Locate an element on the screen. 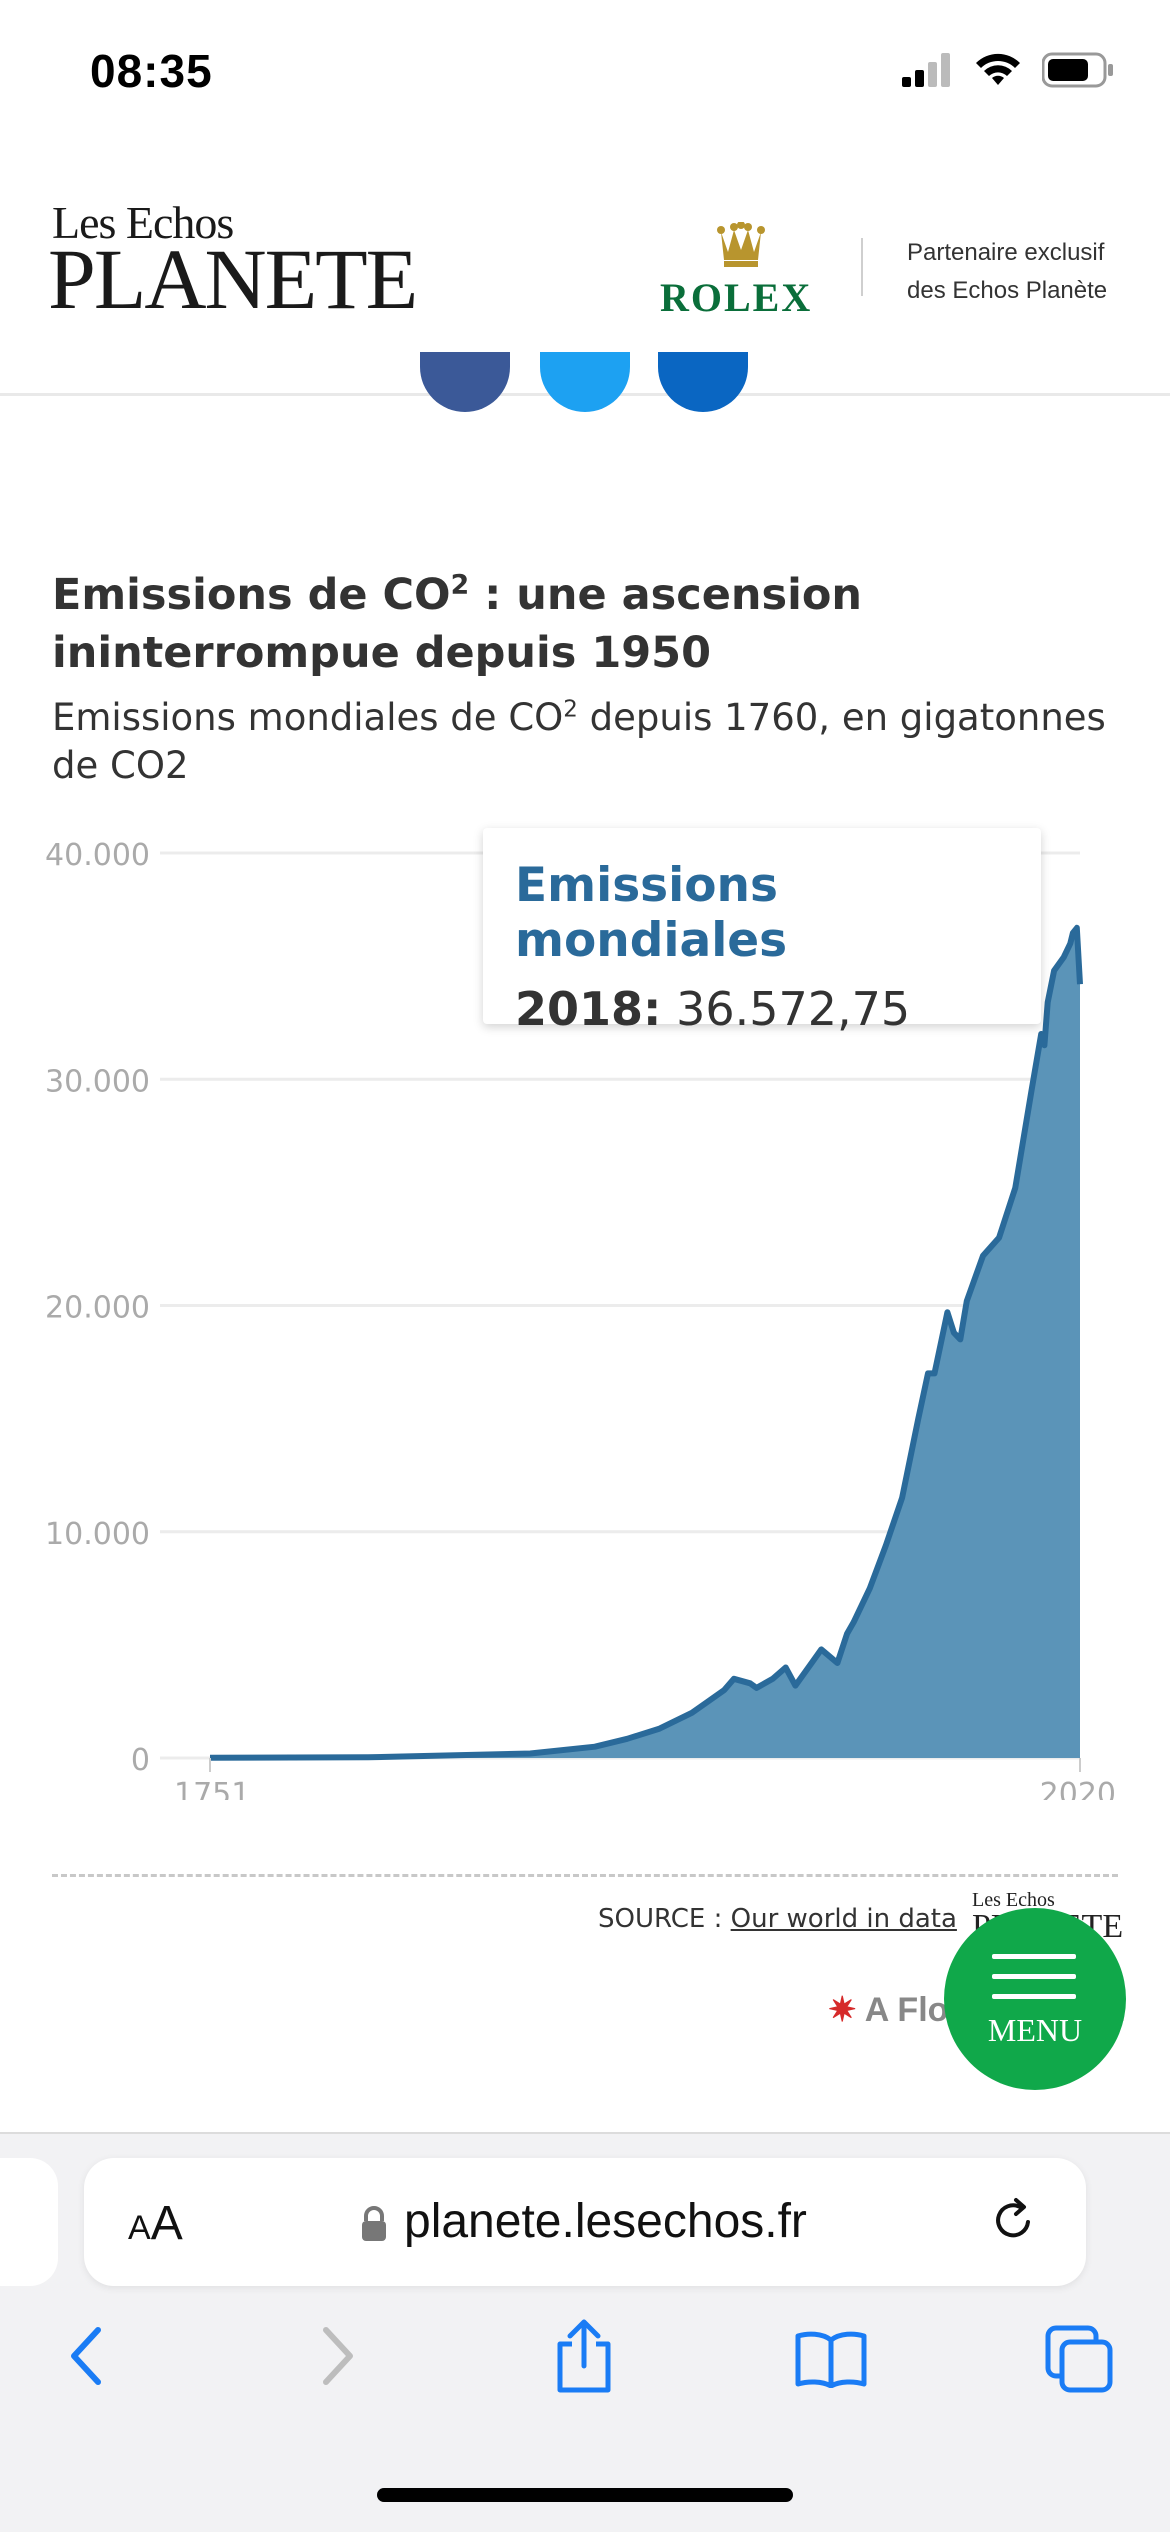 Image resolution: width=1170 pixels, height=2532 pixels. tooltip-pointer is located at coordinates (1064, 922).